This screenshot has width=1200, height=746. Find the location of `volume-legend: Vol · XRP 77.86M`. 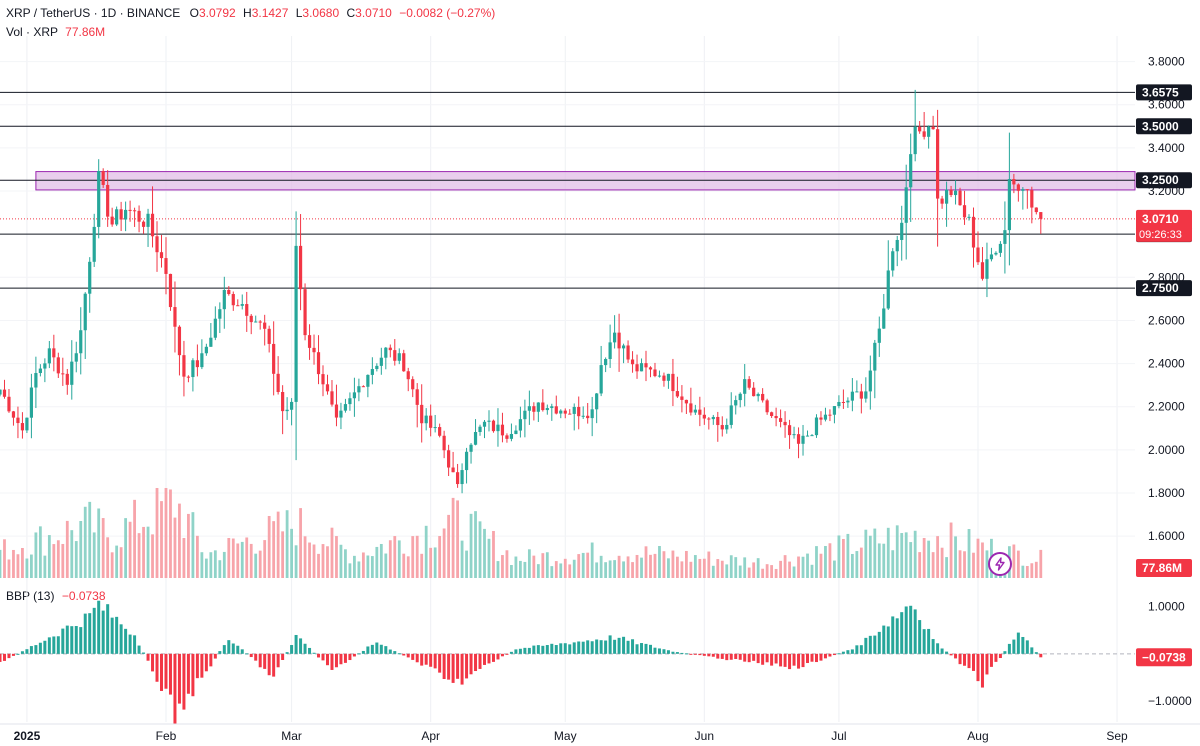

volume-legend: Vol · XRP 77.86M is located at coordinates (55, 32).